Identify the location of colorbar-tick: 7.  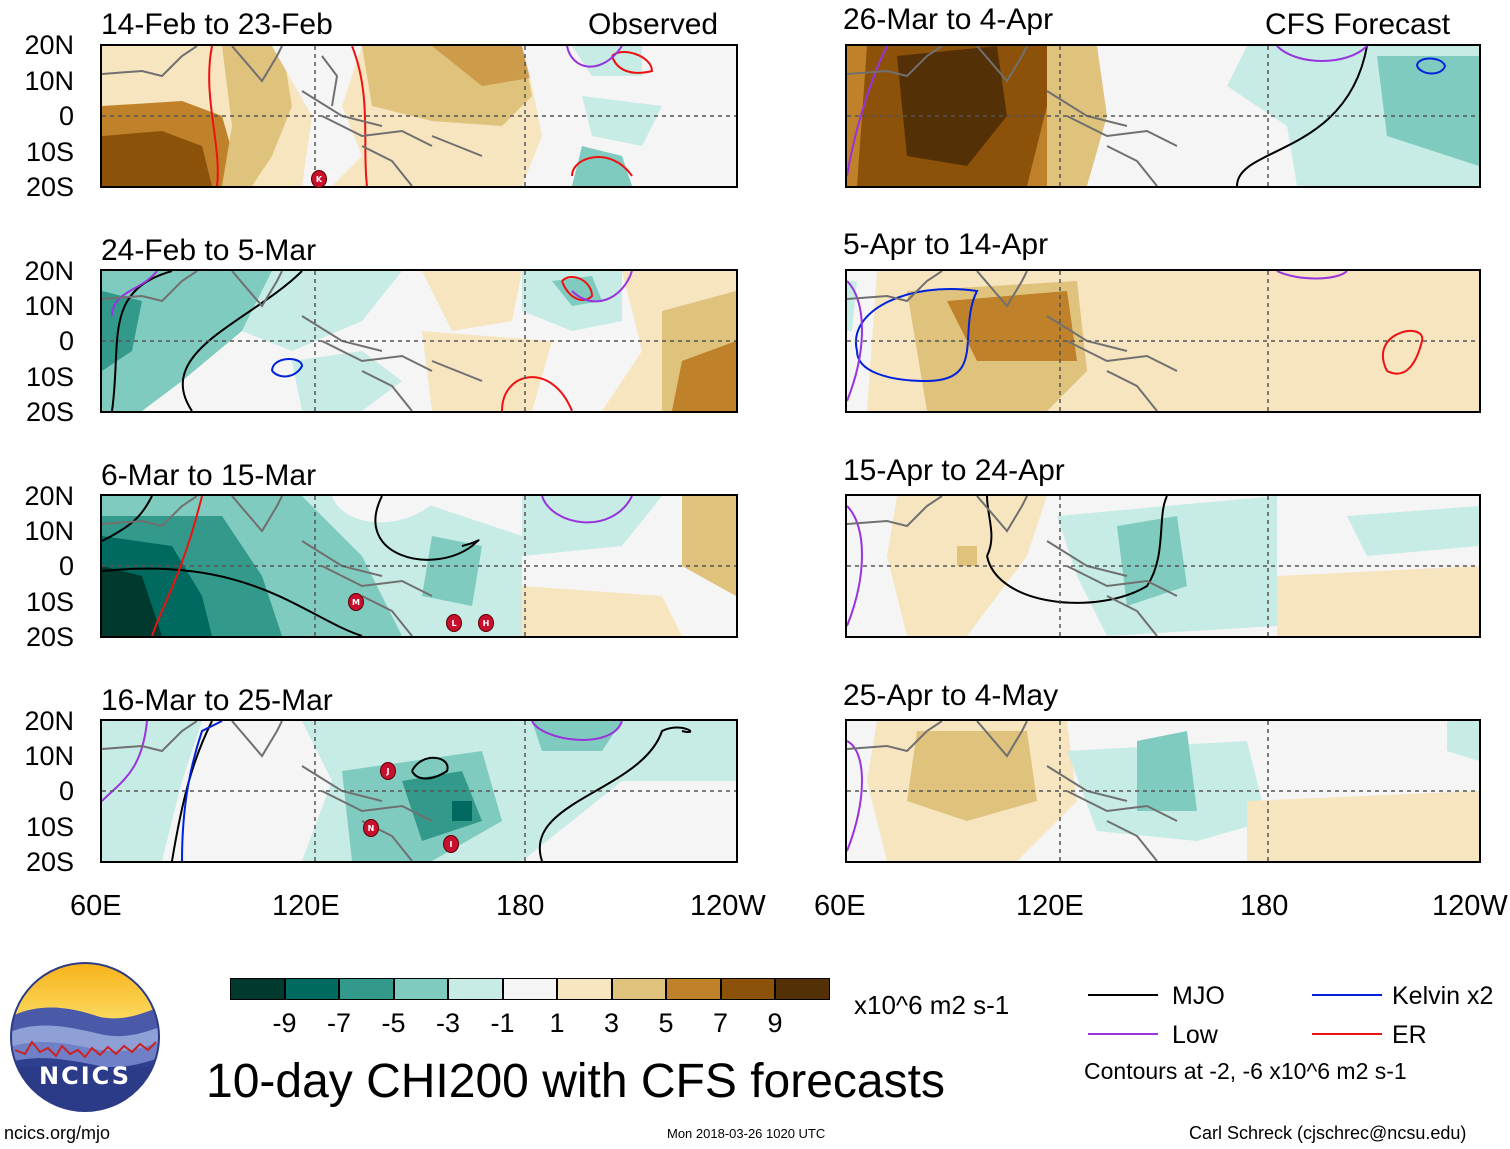
(720, 1023).